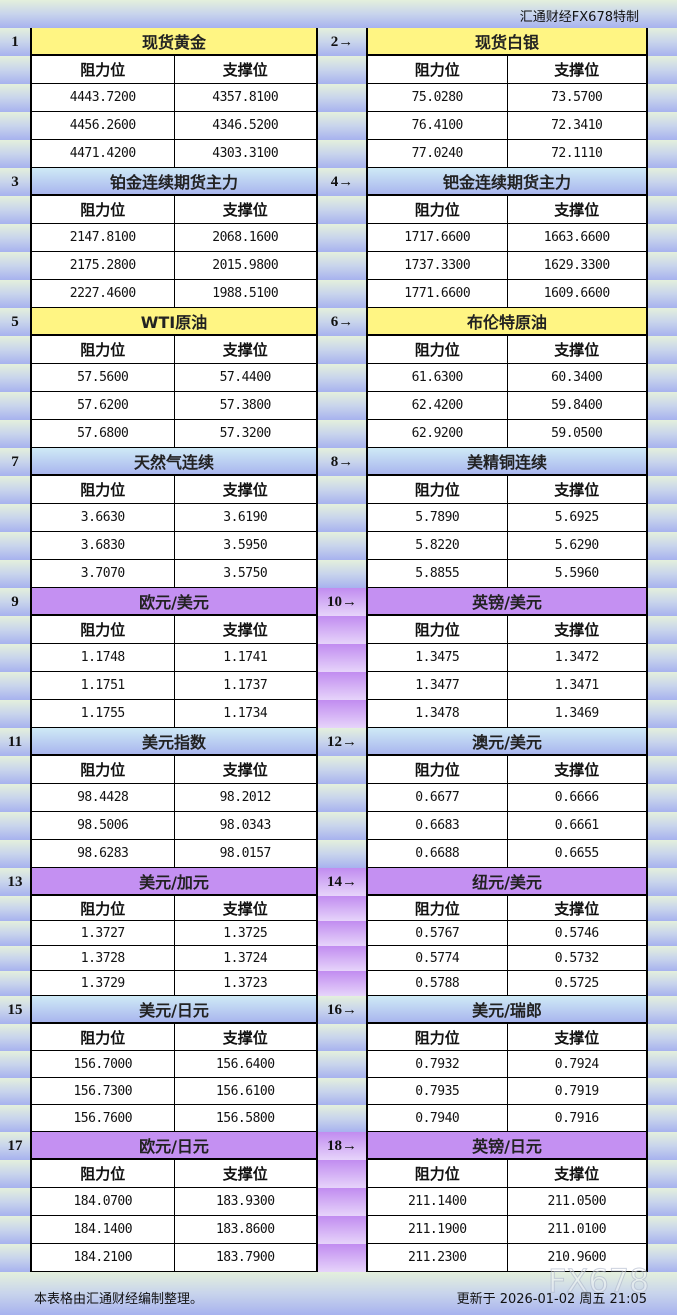  What do you see at coordinates (103, 377) in the screenshot?
I see `resistance-value: 57.5600` at bounding box center [103, 377].